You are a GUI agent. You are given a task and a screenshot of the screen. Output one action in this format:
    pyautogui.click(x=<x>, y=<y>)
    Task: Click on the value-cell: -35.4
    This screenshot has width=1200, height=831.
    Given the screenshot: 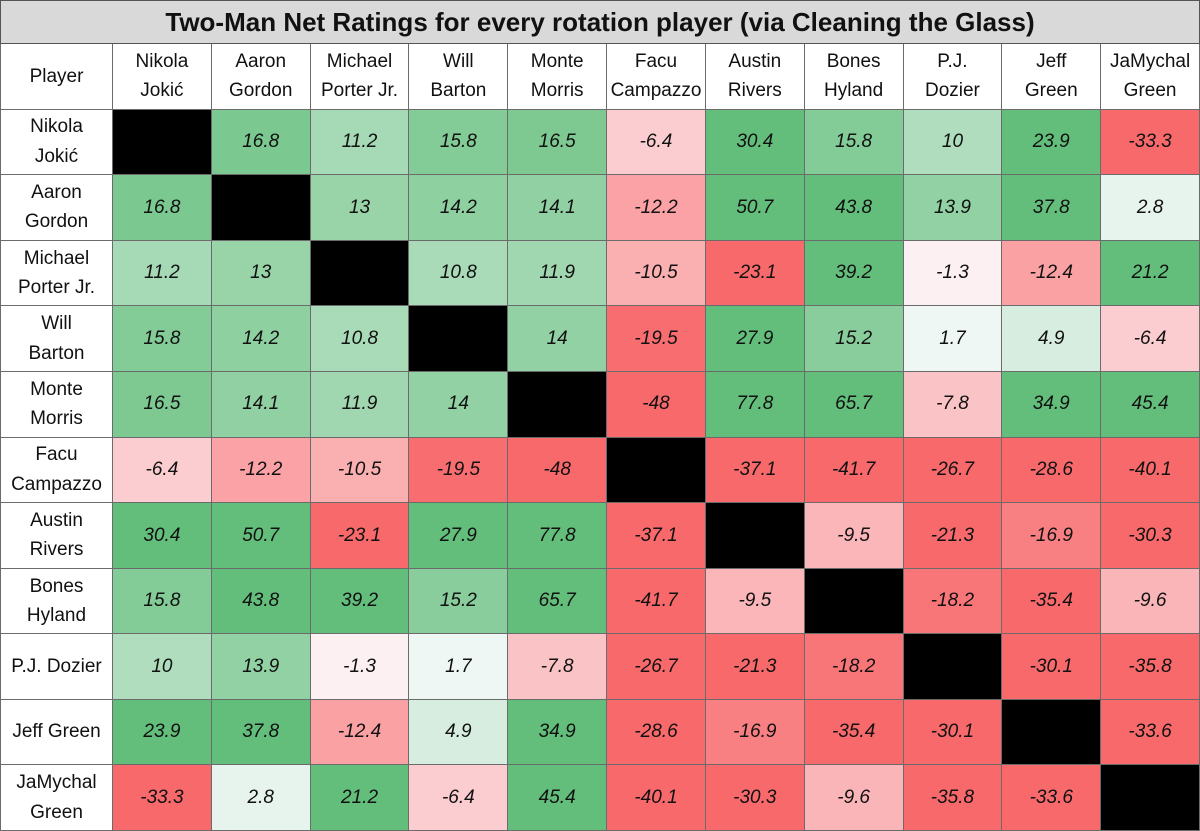 What is the action you would take?
    pyautogui.click(x=854, y=732)
    